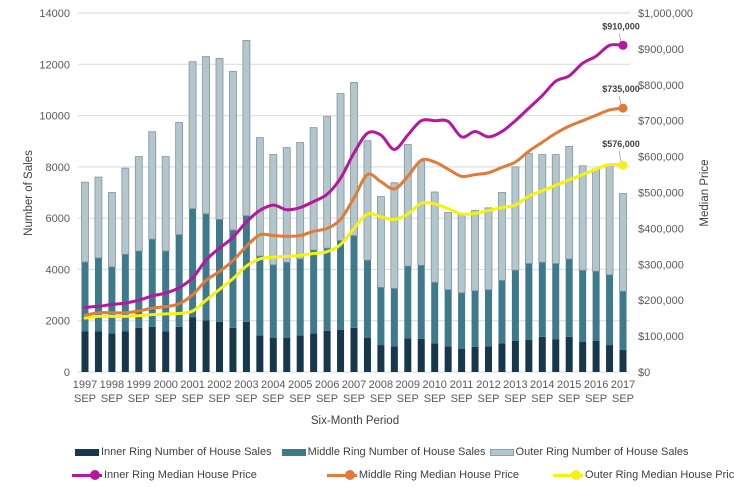 This screenshot has height=487, width=734. Describe the element at coordinates (58, 168) in the screenshot. I see `y-tick-label: 8000` at that location.